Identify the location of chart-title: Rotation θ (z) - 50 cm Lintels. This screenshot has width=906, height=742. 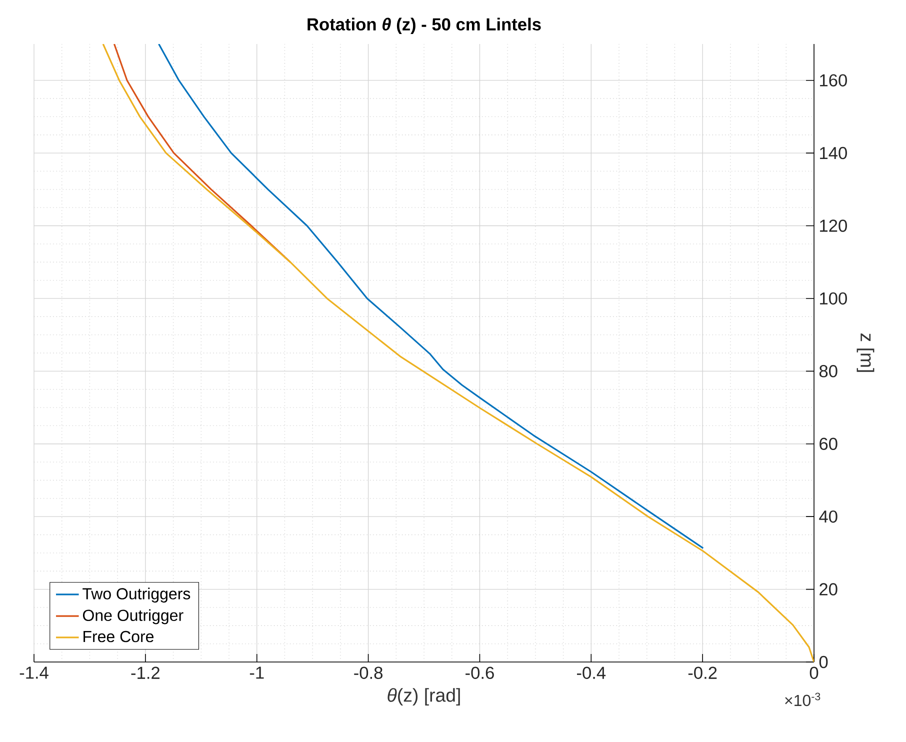
(424, 26).